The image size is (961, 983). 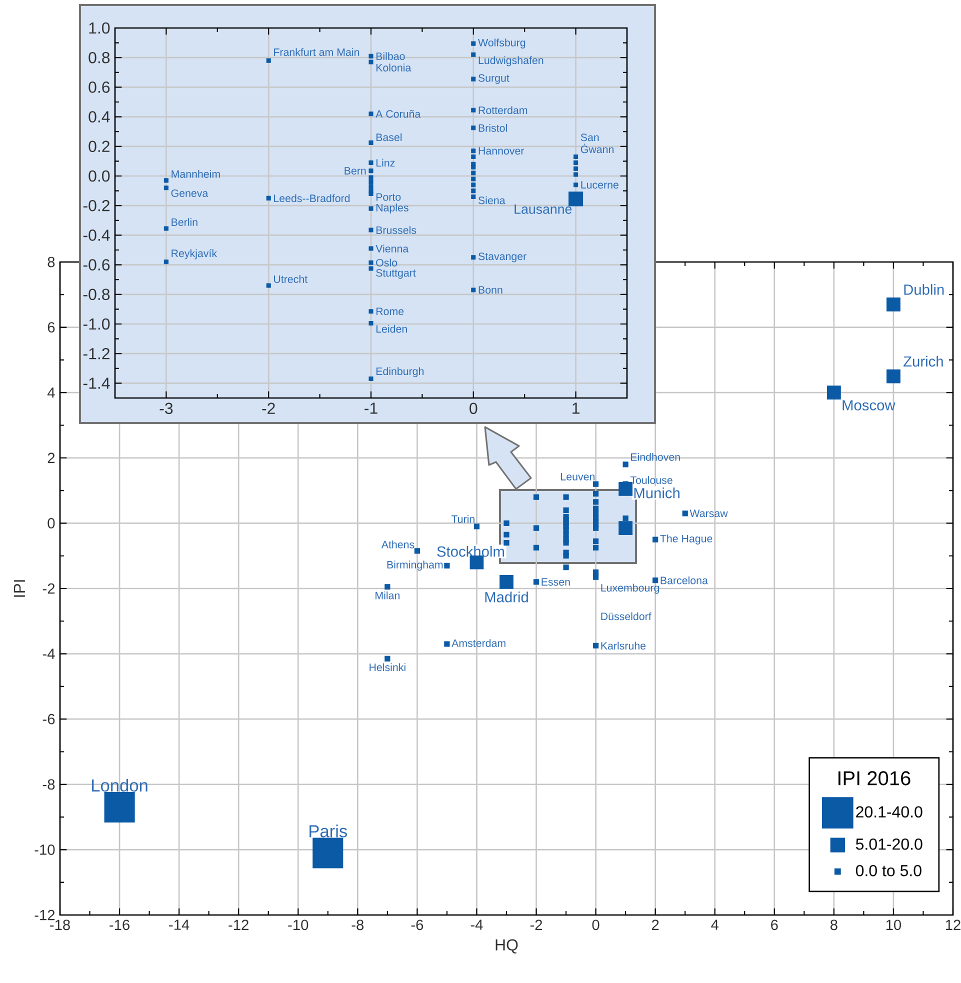 What do you see at coordinates (179, 925) in the screenshot?
I see `x-tick-label: -14` at bounding box center [179, 925].